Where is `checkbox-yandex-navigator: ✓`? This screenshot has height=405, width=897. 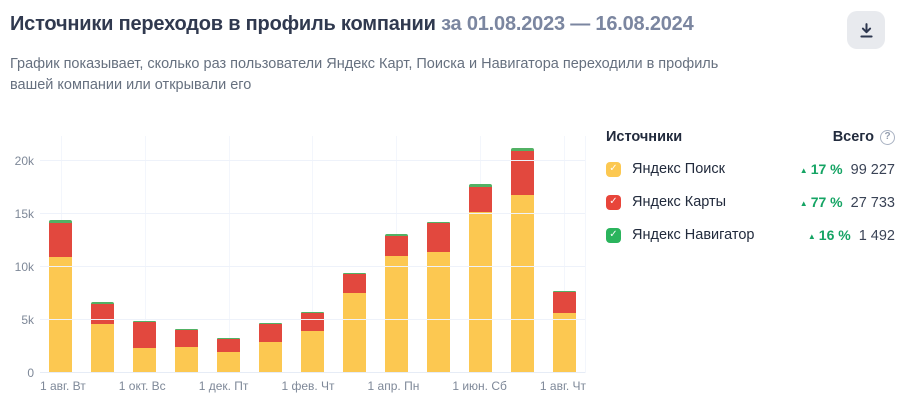
checkbox-yandex-navigator: ✓ is located at coordinates (613, 235).